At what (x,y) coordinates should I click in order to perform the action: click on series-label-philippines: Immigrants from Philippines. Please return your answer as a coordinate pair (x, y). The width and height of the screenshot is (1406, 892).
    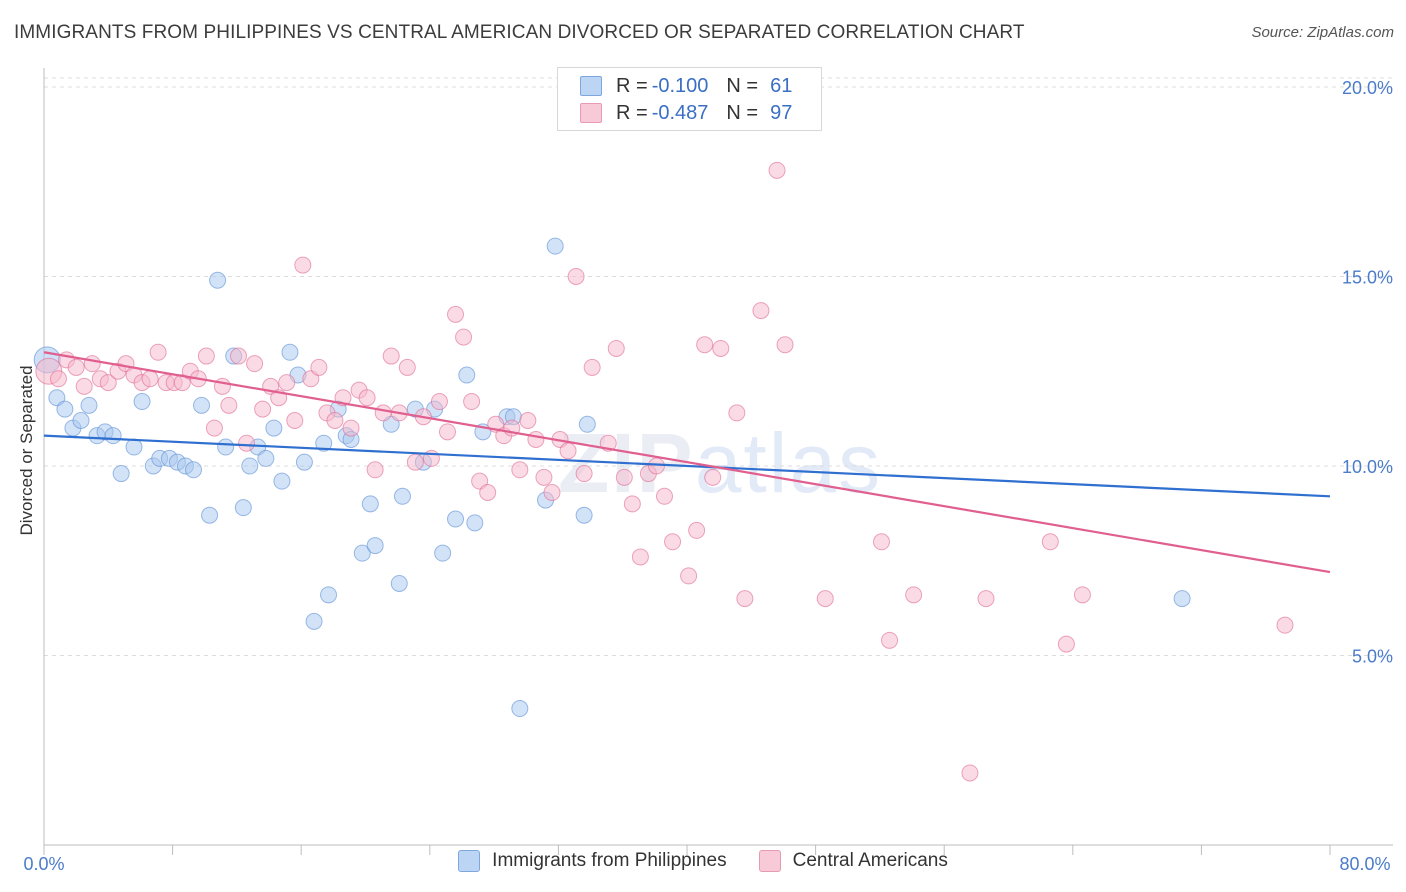
    Looking at the image, I should click on (609, 860).